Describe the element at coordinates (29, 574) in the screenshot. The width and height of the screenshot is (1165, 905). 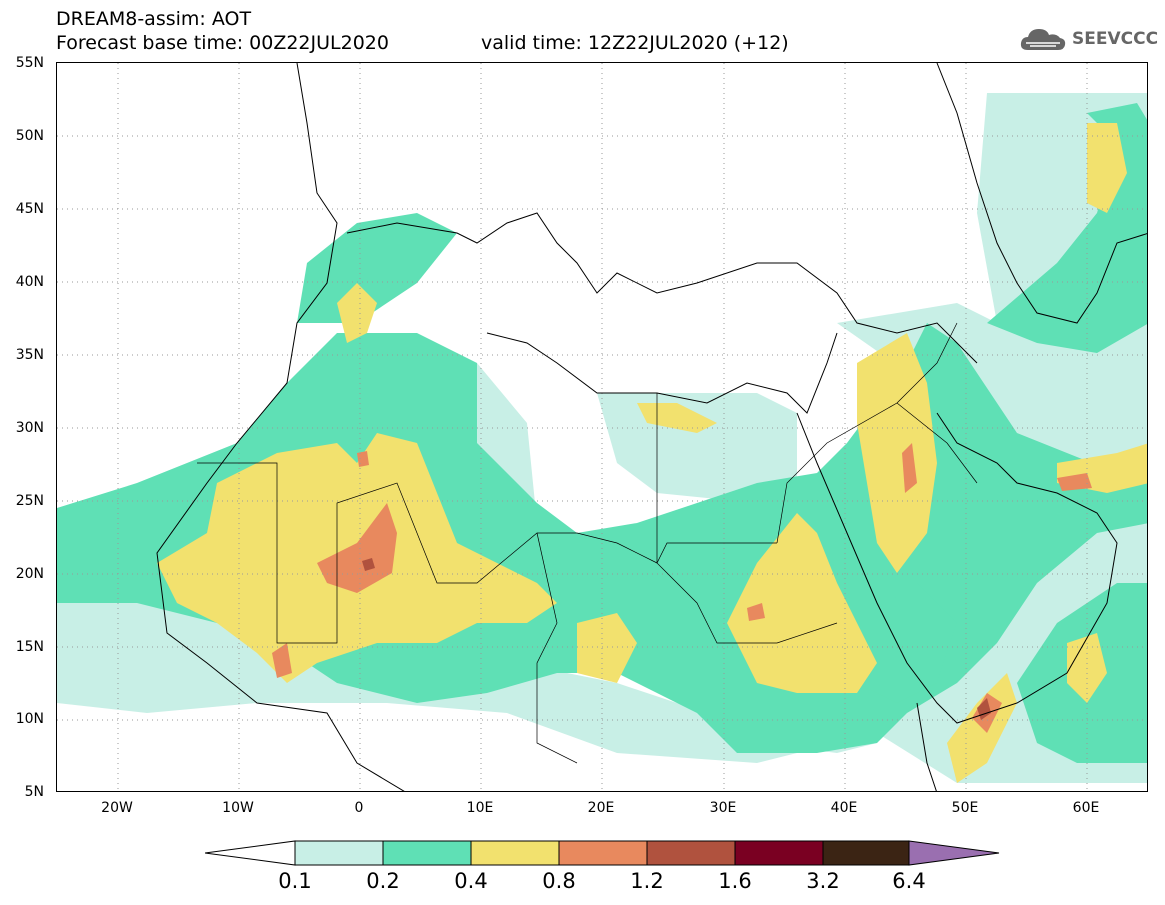
I see `lat-tick: 20N` at that location.